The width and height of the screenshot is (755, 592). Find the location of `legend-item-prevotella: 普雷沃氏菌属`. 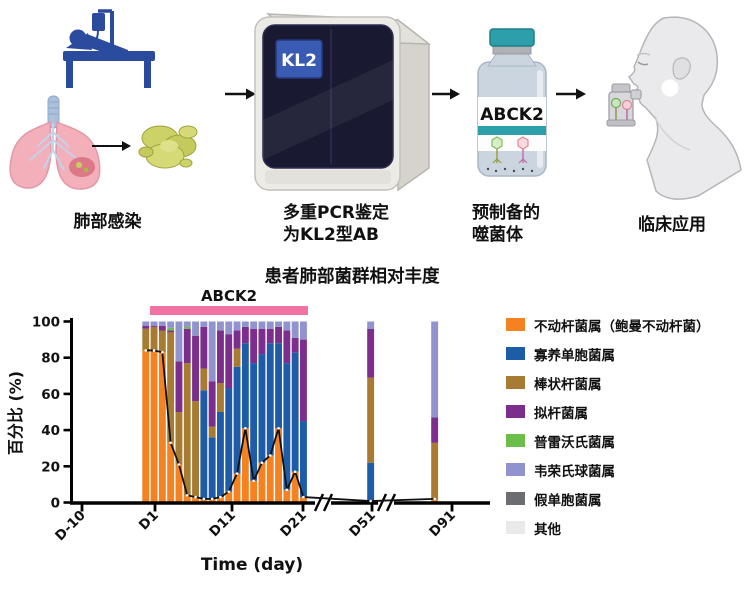

legend-item-prevotella: 普雷沃氏菌属 is located at coordinates (608, 441).